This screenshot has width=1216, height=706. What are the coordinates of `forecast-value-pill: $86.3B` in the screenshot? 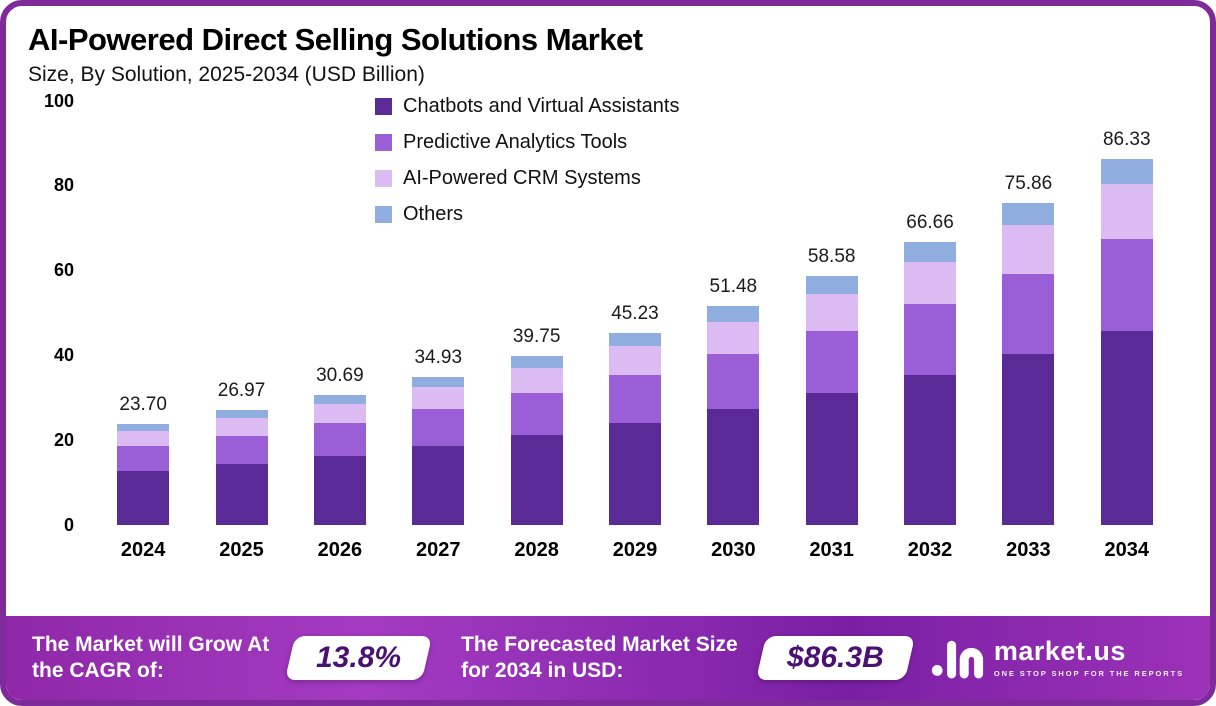 It's located at (835, 658).